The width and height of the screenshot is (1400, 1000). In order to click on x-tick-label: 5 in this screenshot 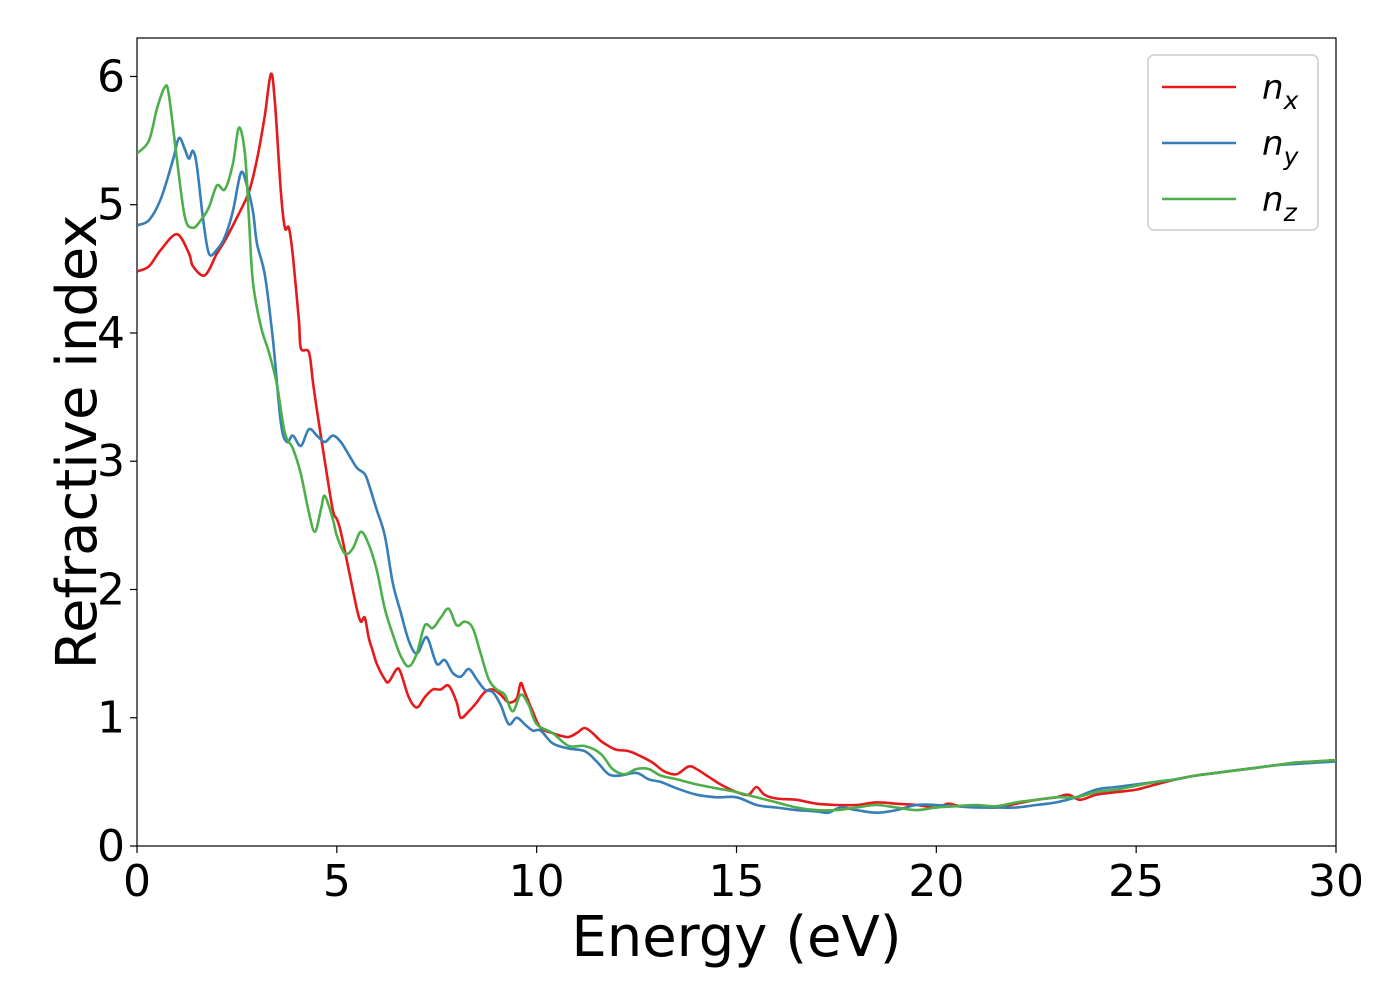, I will do `click(337, 881)`.